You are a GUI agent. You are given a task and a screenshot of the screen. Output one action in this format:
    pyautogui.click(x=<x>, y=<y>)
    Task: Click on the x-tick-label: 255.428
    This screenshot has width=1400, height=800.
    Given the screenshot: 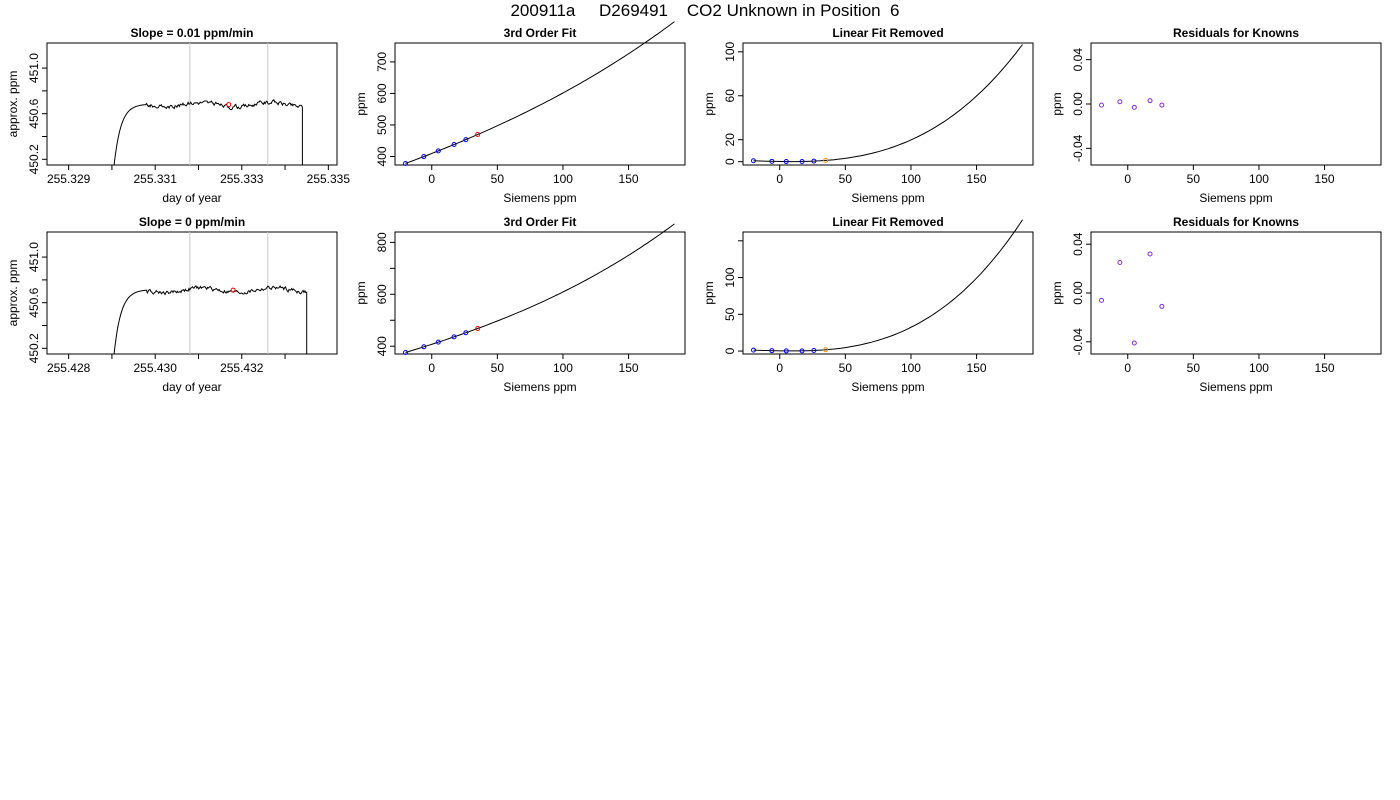 What is the action you would take?
    pyautogui.click(x=69, y=368)
    